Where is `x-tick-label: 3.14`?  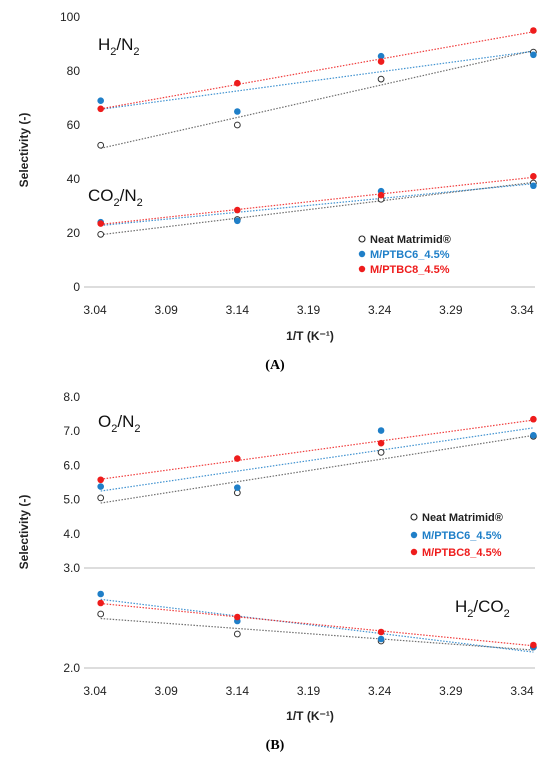 x-tick-label: 3.14 is located at coordinates (238, 691).